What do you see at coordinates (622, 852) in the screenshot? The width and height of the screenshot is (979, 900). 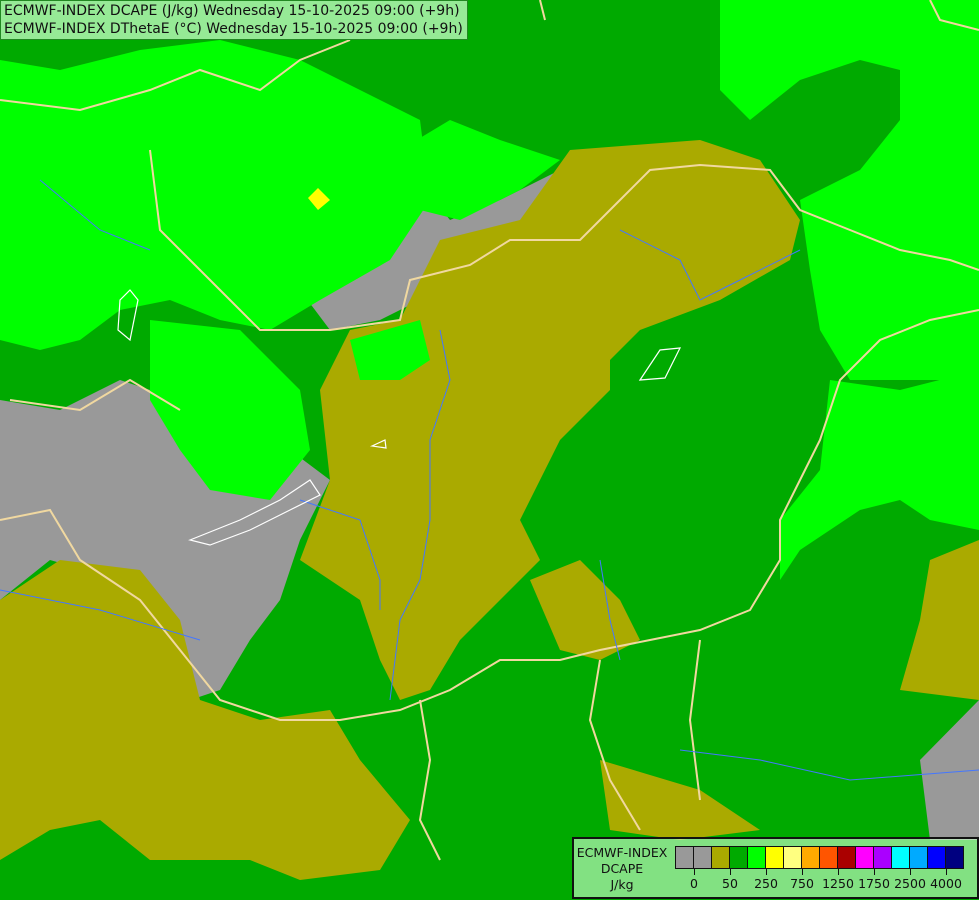 I see `legend-model: ECMWF-INDEX` at bounding box center [622, 852].